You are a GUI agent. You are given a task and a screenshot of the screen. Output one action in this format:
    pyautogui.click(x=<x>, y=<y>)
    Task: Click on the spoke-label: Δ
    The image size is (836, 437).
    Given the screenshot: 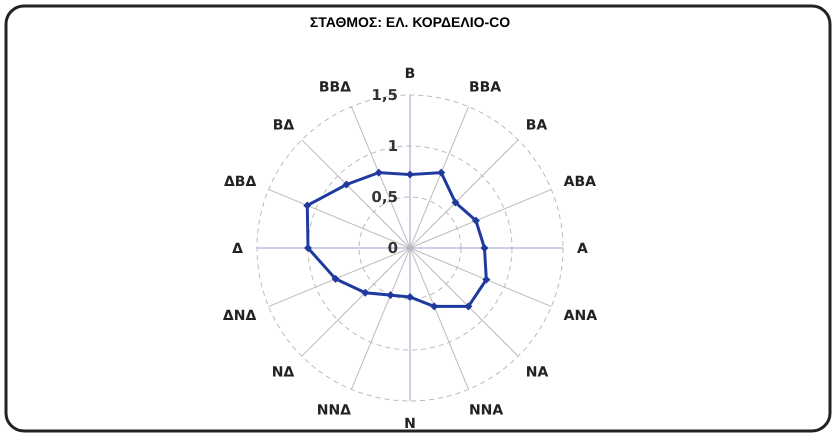 What is the action you would take?
    pyautogui.click(x=238, y=249)
    